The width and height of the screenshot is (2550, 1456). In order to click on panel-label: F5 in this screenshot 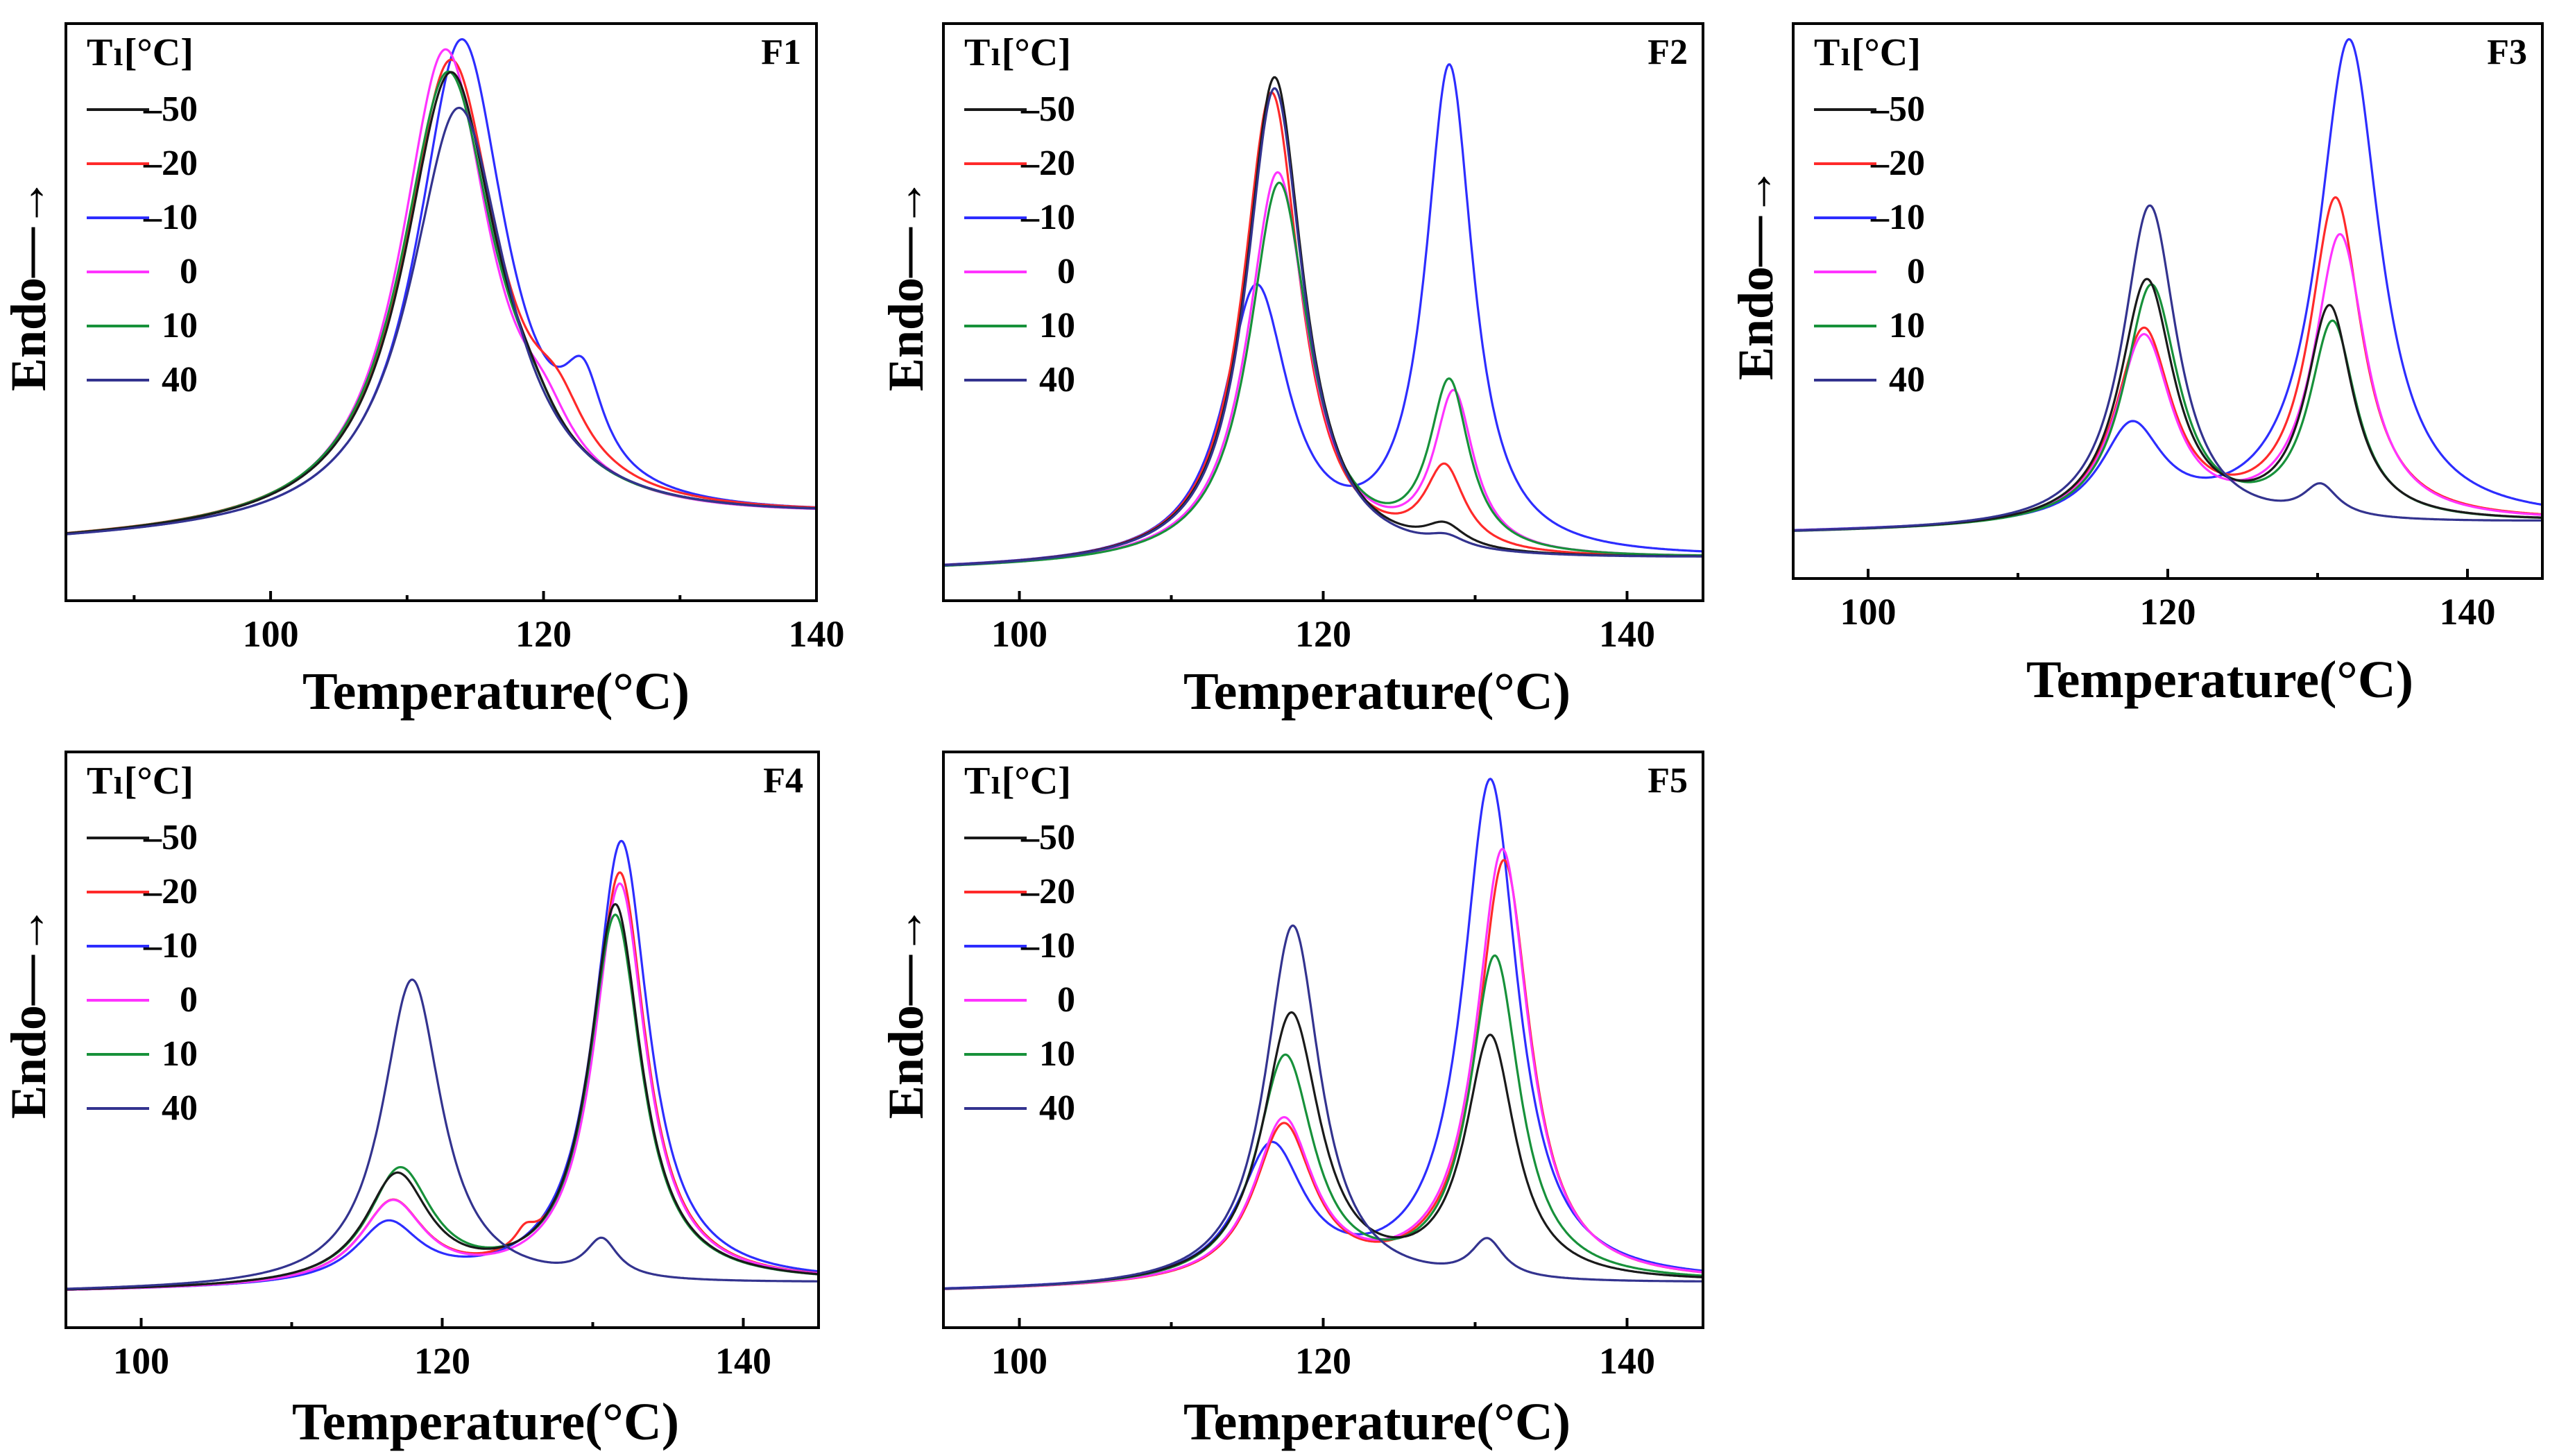, I will do `click(1668, 780)`.